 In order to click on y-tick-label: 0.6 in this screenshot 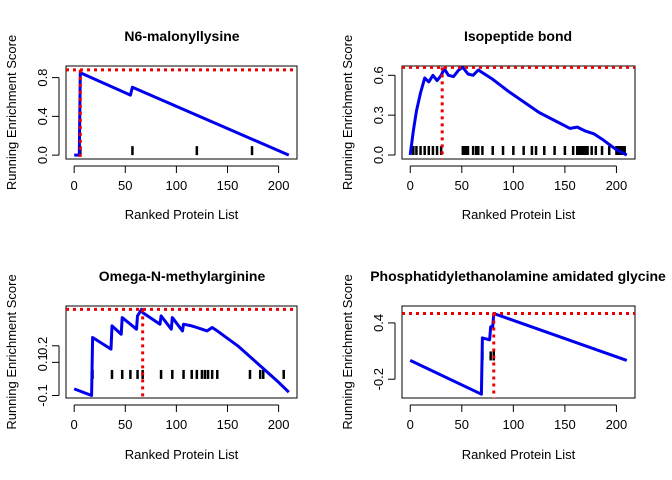, I will do `click(378, 75)`.